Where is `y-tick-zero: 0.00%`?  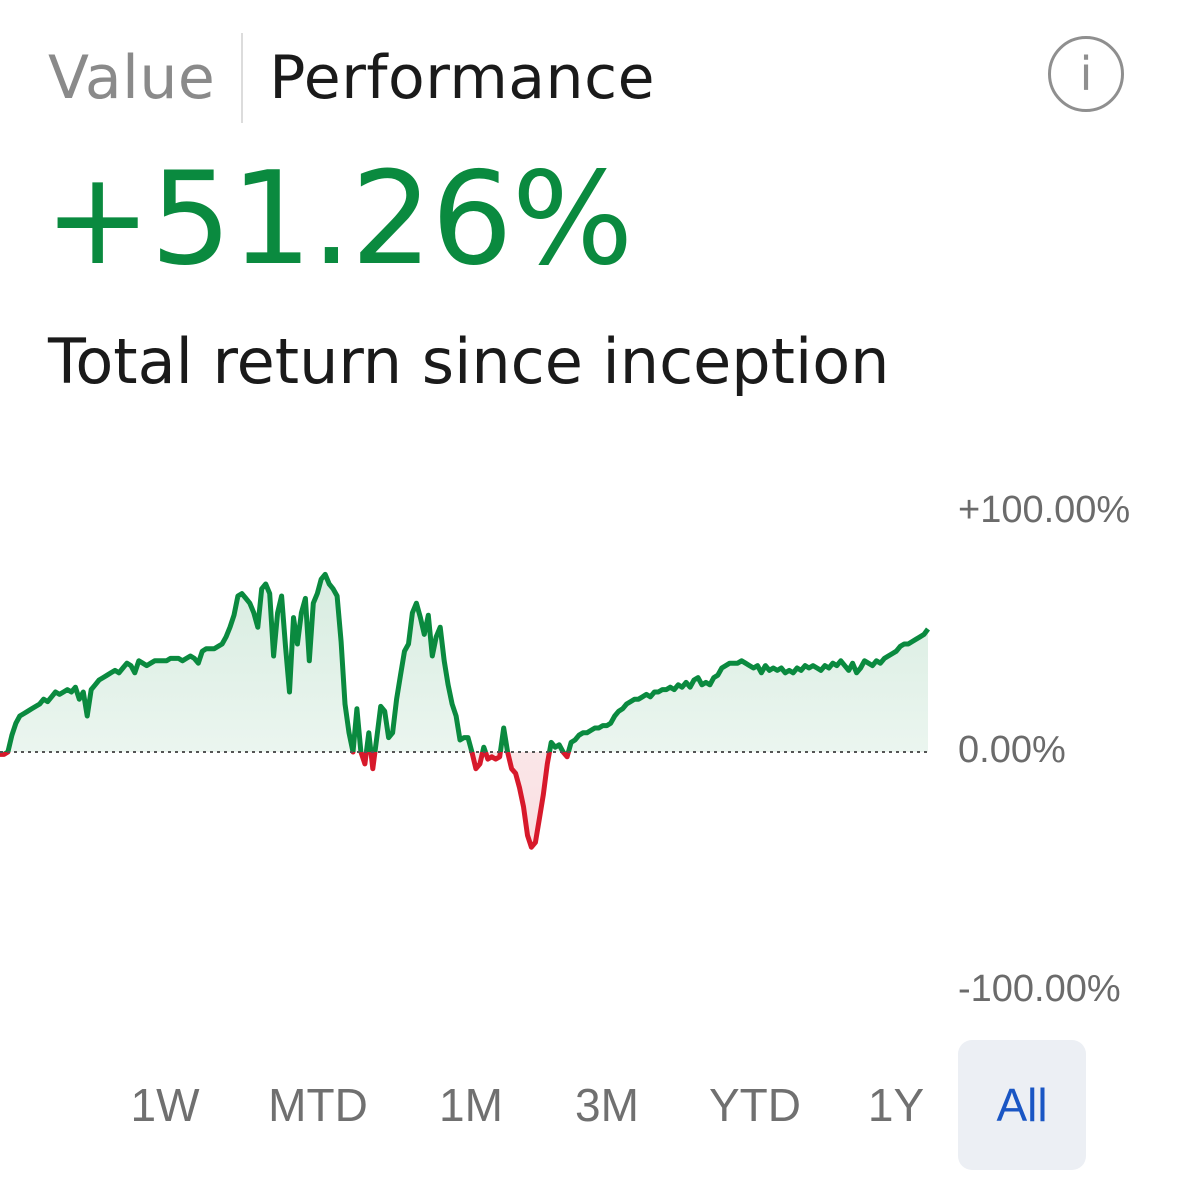
y-tick-zero: 0.00% is located at coordinates (1012, 750).